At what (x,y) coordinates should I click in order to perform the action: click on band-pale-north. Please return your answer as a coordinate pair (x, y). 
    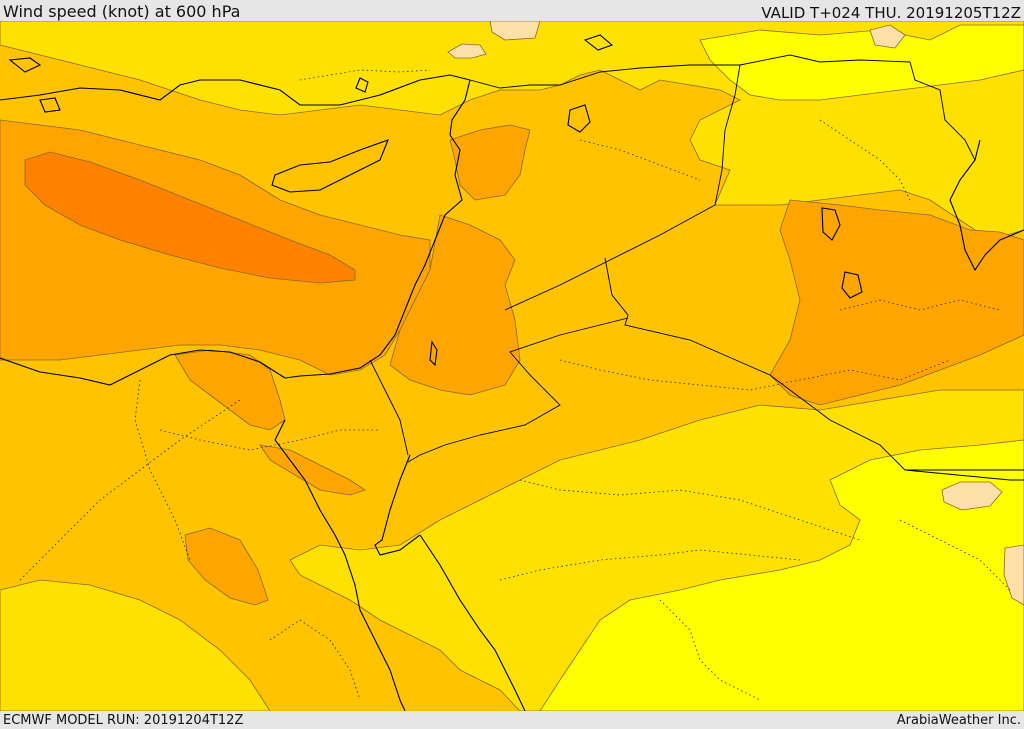
    Looking at the image, I should click on (467, 51).